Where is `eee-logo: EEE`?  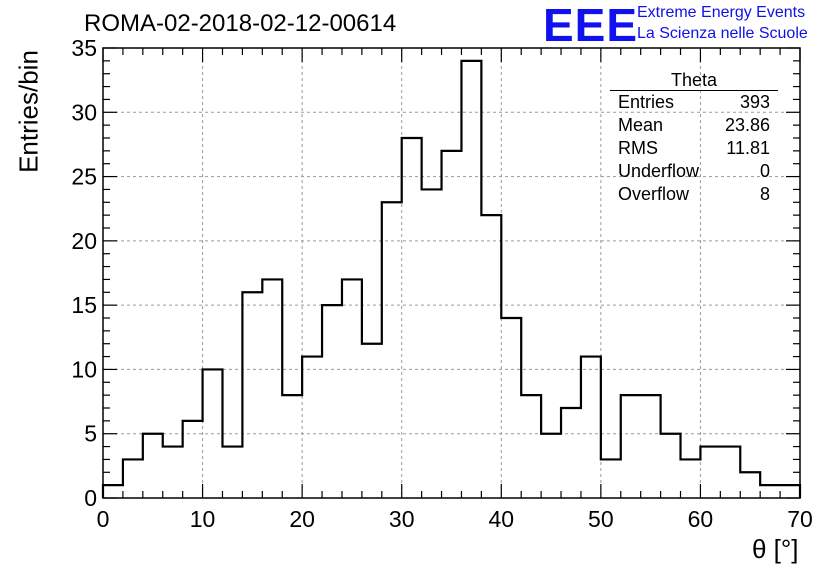 eee-logo: EEE is located at coordinates (591, 25).